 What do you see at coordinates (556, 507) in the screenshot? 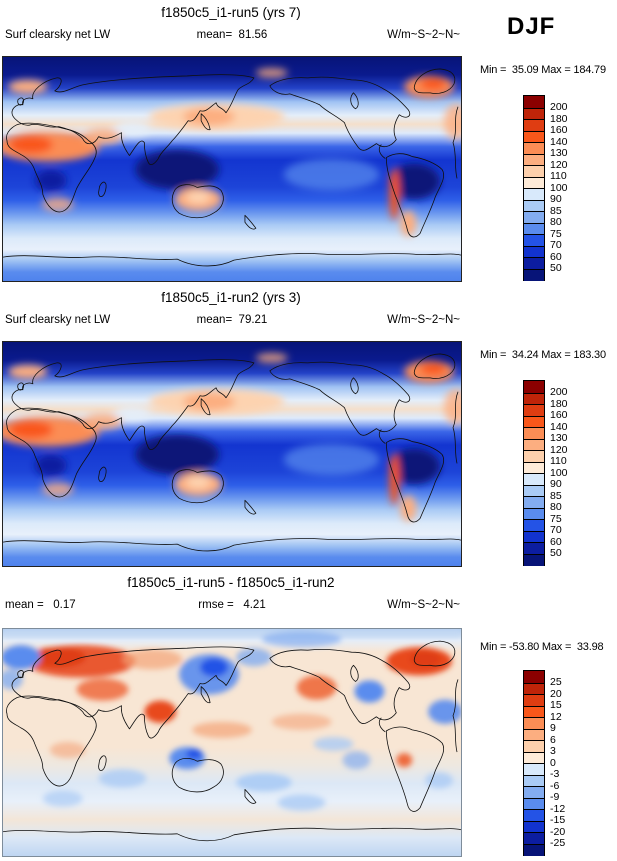
I see `colorbar-tick-label: 80` at bounding box center [556, 507].